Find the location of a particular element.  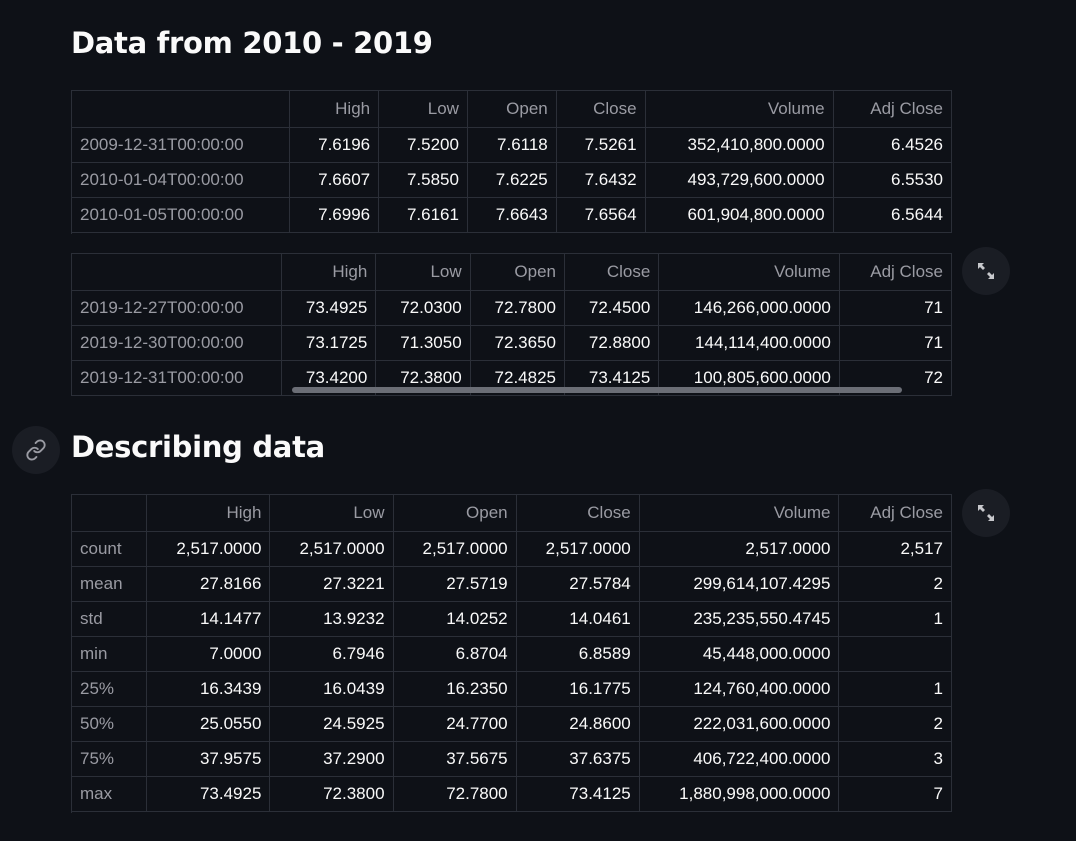

table-cell: 2,517 is located at coordinates (895, 549).